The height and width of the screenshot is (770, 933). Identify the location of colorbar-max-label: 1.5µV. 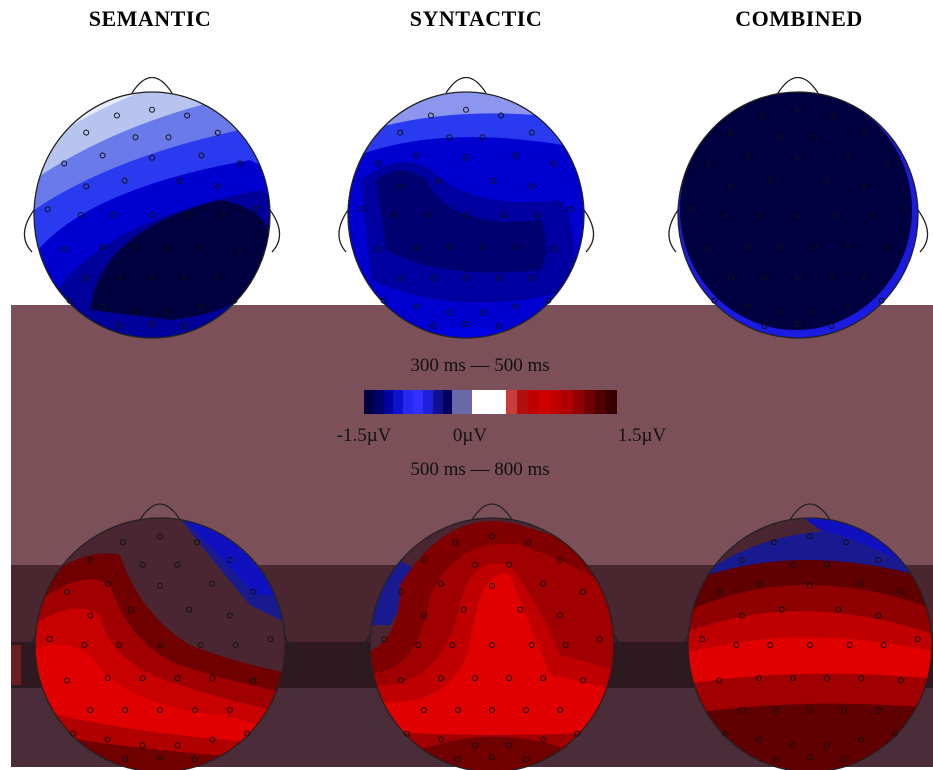
(642, 435).